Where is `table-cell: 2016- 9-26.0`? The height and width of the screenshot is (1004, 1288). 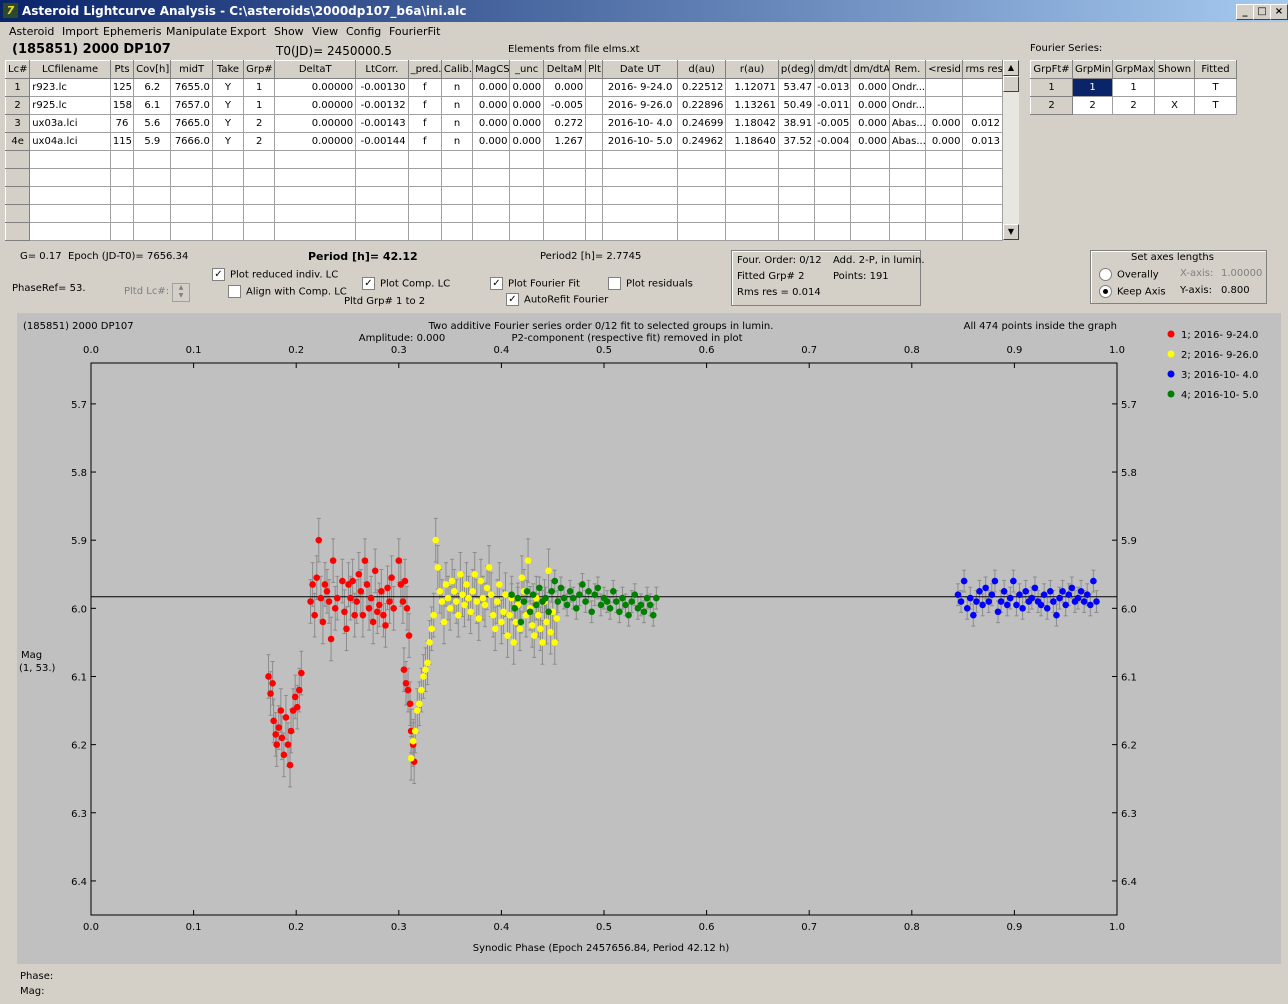 table-cell: 2016- 9-26.0 is located at coordinates (640, 105).